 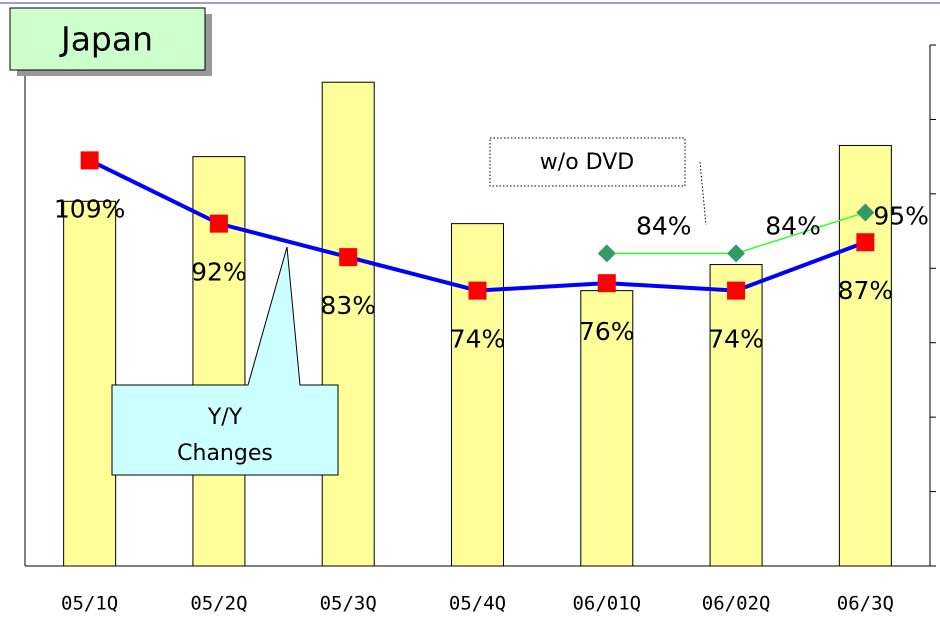 I want to click on x-tick-label: 06/02Q, so click(x=736, y=604).